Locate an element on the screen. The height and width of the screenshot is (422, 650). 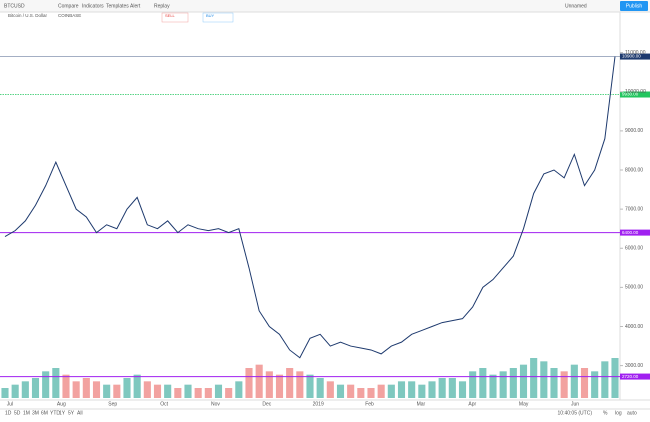
symbol: BTCUSD is located at coordinates (14, 6).